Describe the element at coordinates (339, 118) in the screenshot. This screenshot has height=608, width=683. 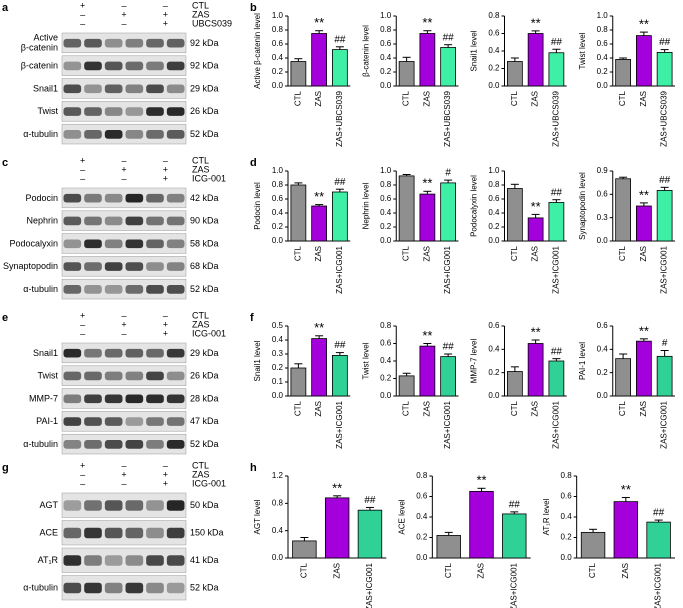
I see `x-tick-label: ZAS+UBCS039` at that location.